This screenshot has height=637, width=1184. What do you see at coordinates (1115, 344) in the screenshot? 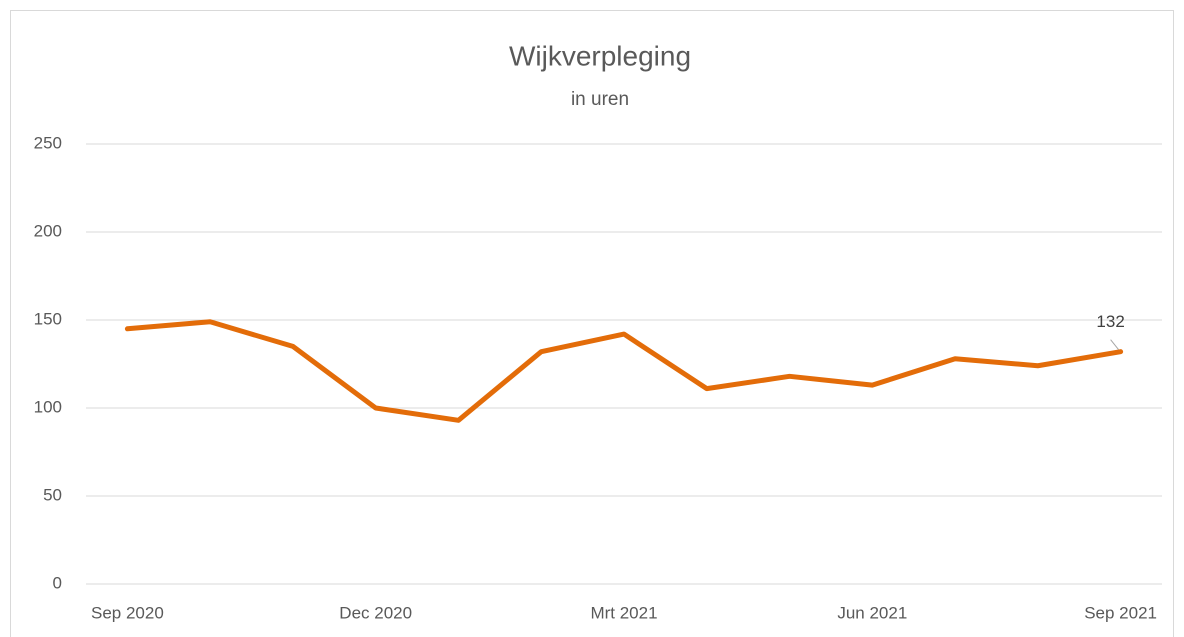
I see `label-leader` at bounding box center [1115, 344].